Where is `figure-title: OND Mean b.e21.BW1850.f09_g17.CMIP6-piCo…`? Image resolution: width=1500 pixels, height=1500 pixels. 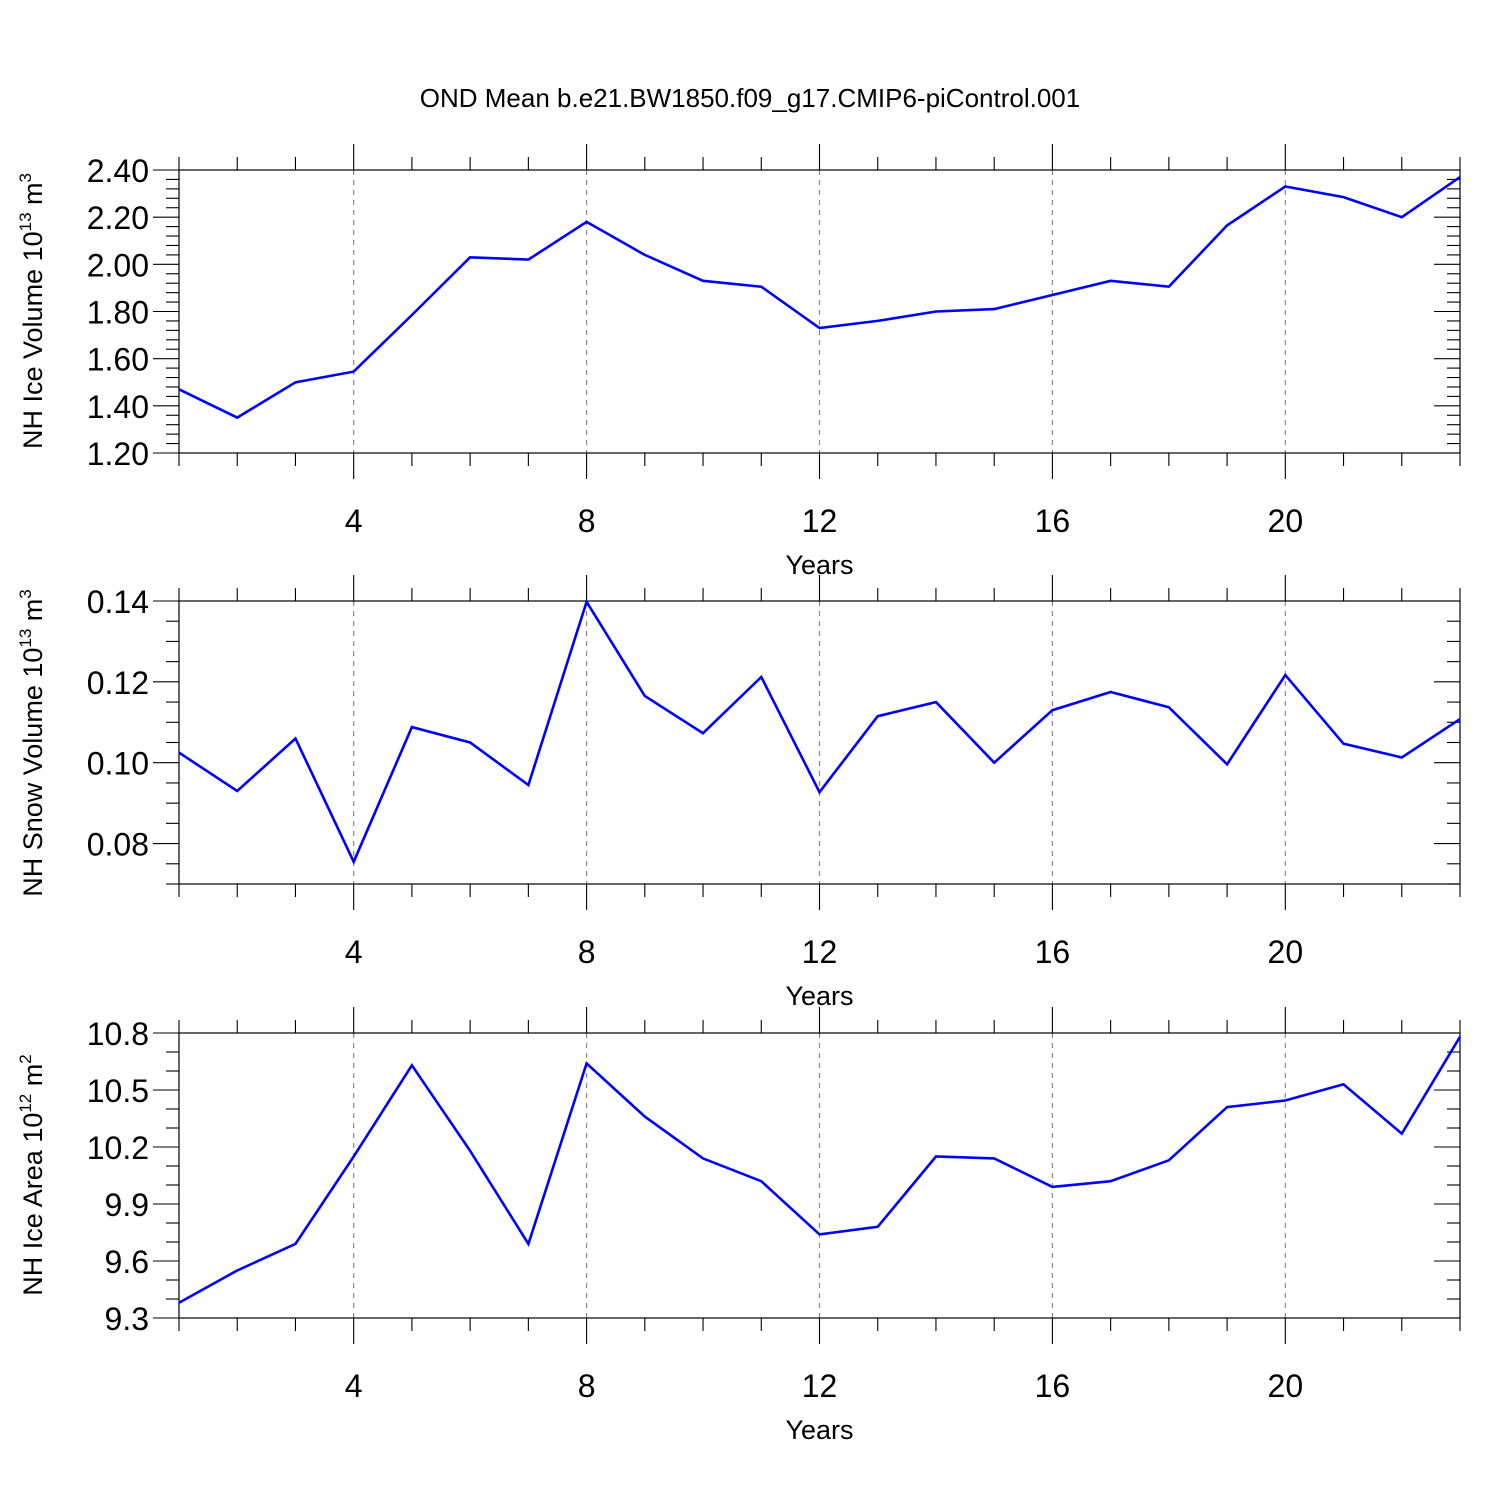 figure-title: OND Mean b.e21.BW1850.f09_g17.CMIP6-piCo… is located at coordinates (750, 98).